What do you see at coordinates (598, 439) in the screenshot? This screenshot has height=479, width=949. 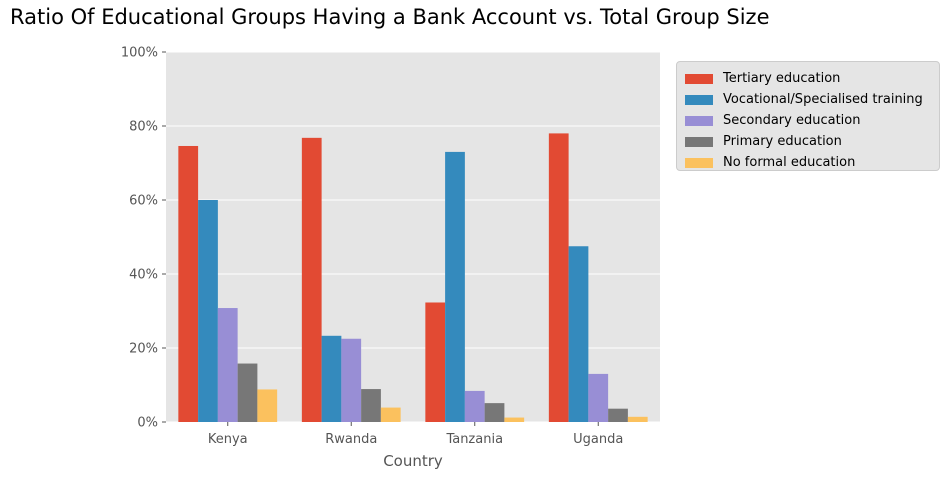 I see `x-tick-label: Uganda` at bounding box center [598, 439].